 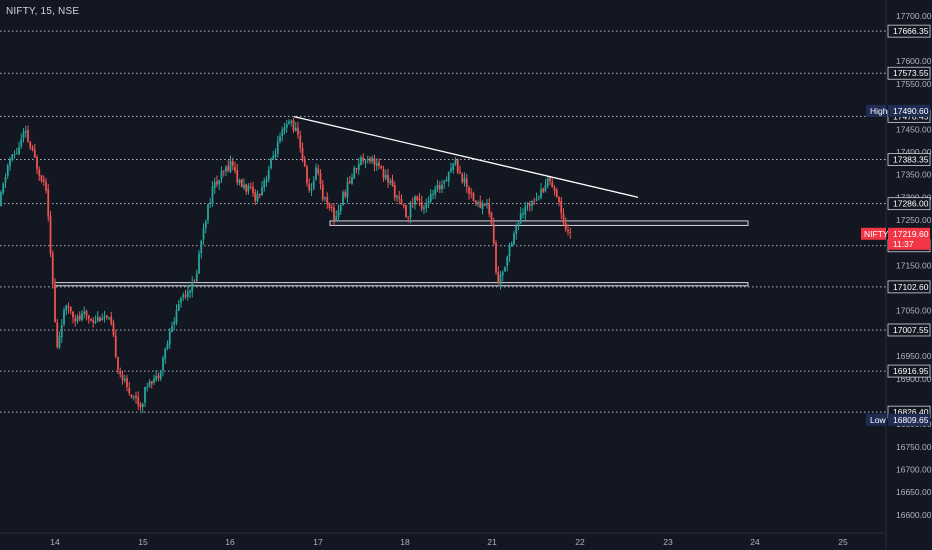 I want to click on time-axis: 14 15 16 17 18 21 22 23 24 25, so click(x=449, y=542).